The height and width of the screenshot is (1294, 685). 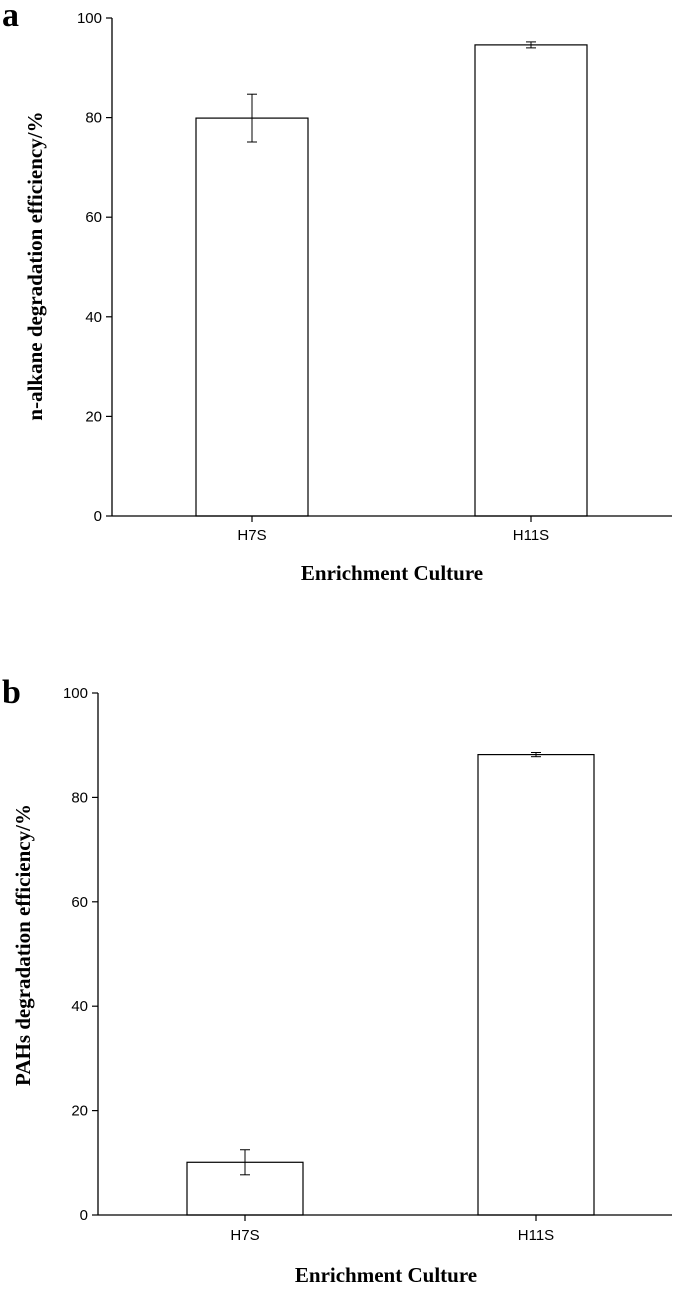 I want to click on panel-letter-a: a, so click(x=10, y=17).